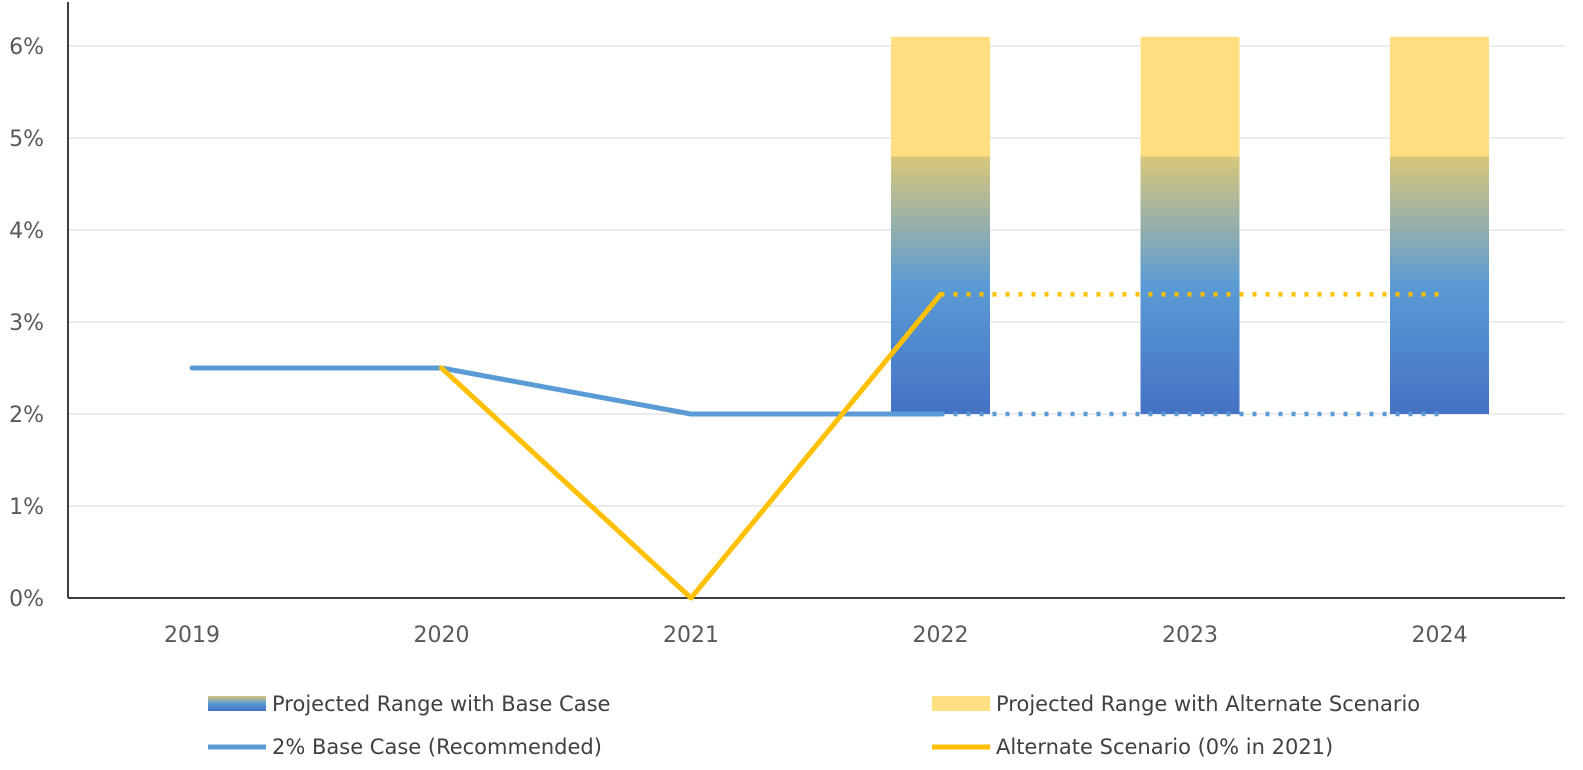 This screenshot has height=770, width=1583. I want to click on y-tick-label: 2%, so click(26, 415).